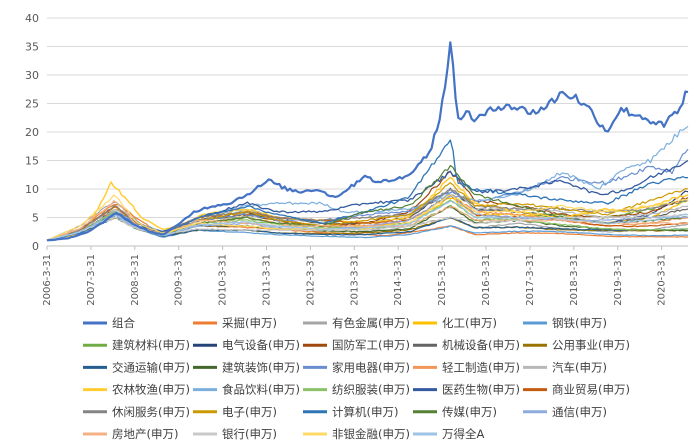 The image size is (700, 448). Describe the element at coordinates (223, 280) in the screenshot. I see `x-tick-label: 2010-3-31` at that location.